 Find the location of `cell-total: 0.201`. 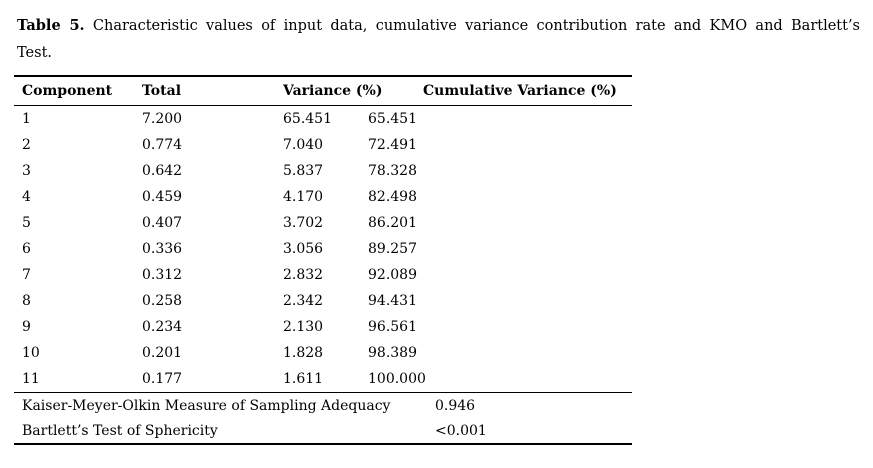

cell-total: 0.201 is located at coordinates (162, 353).